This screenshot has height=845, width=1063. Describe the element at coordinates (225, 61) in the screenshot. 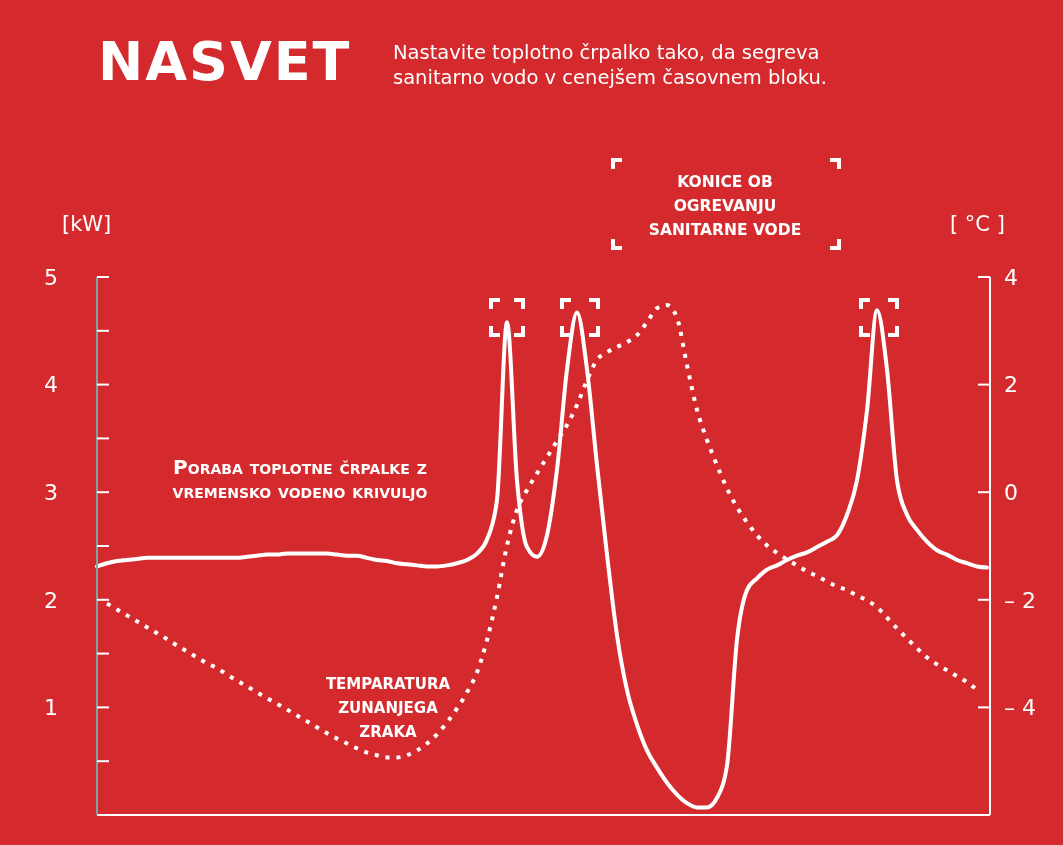

I see `chart-title: NASVET` at that location.